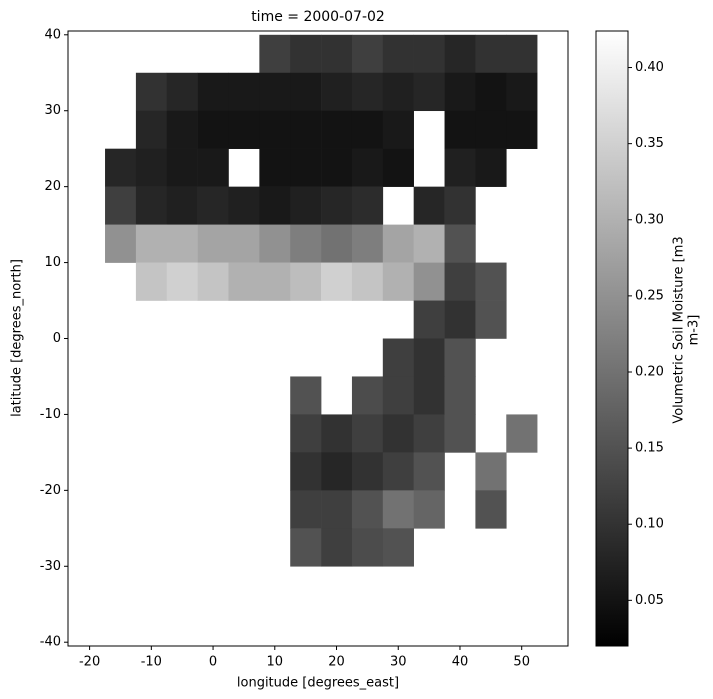 The image size is (713, 699). I want to click on y-tick-label: -20, so click(50, 490).